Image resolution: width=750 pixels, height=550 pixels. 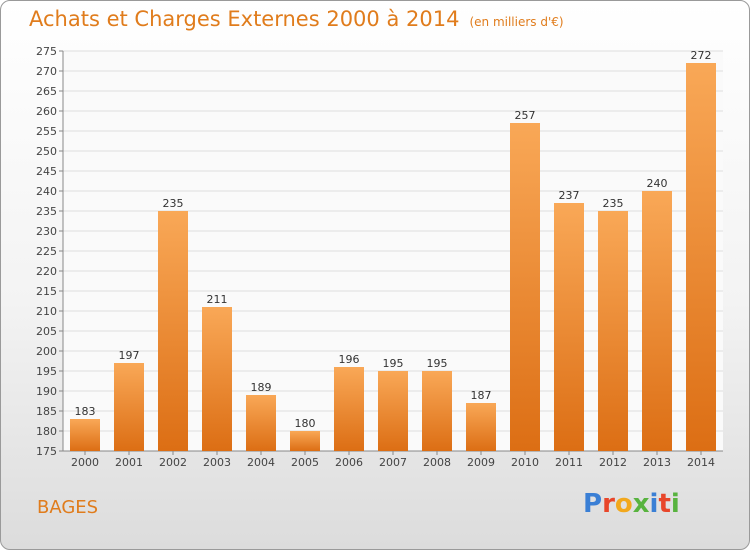 What do you see at coordinates (173, 331) in the screenshot?
I see `bar-2002` at bounding box center [173, 331].